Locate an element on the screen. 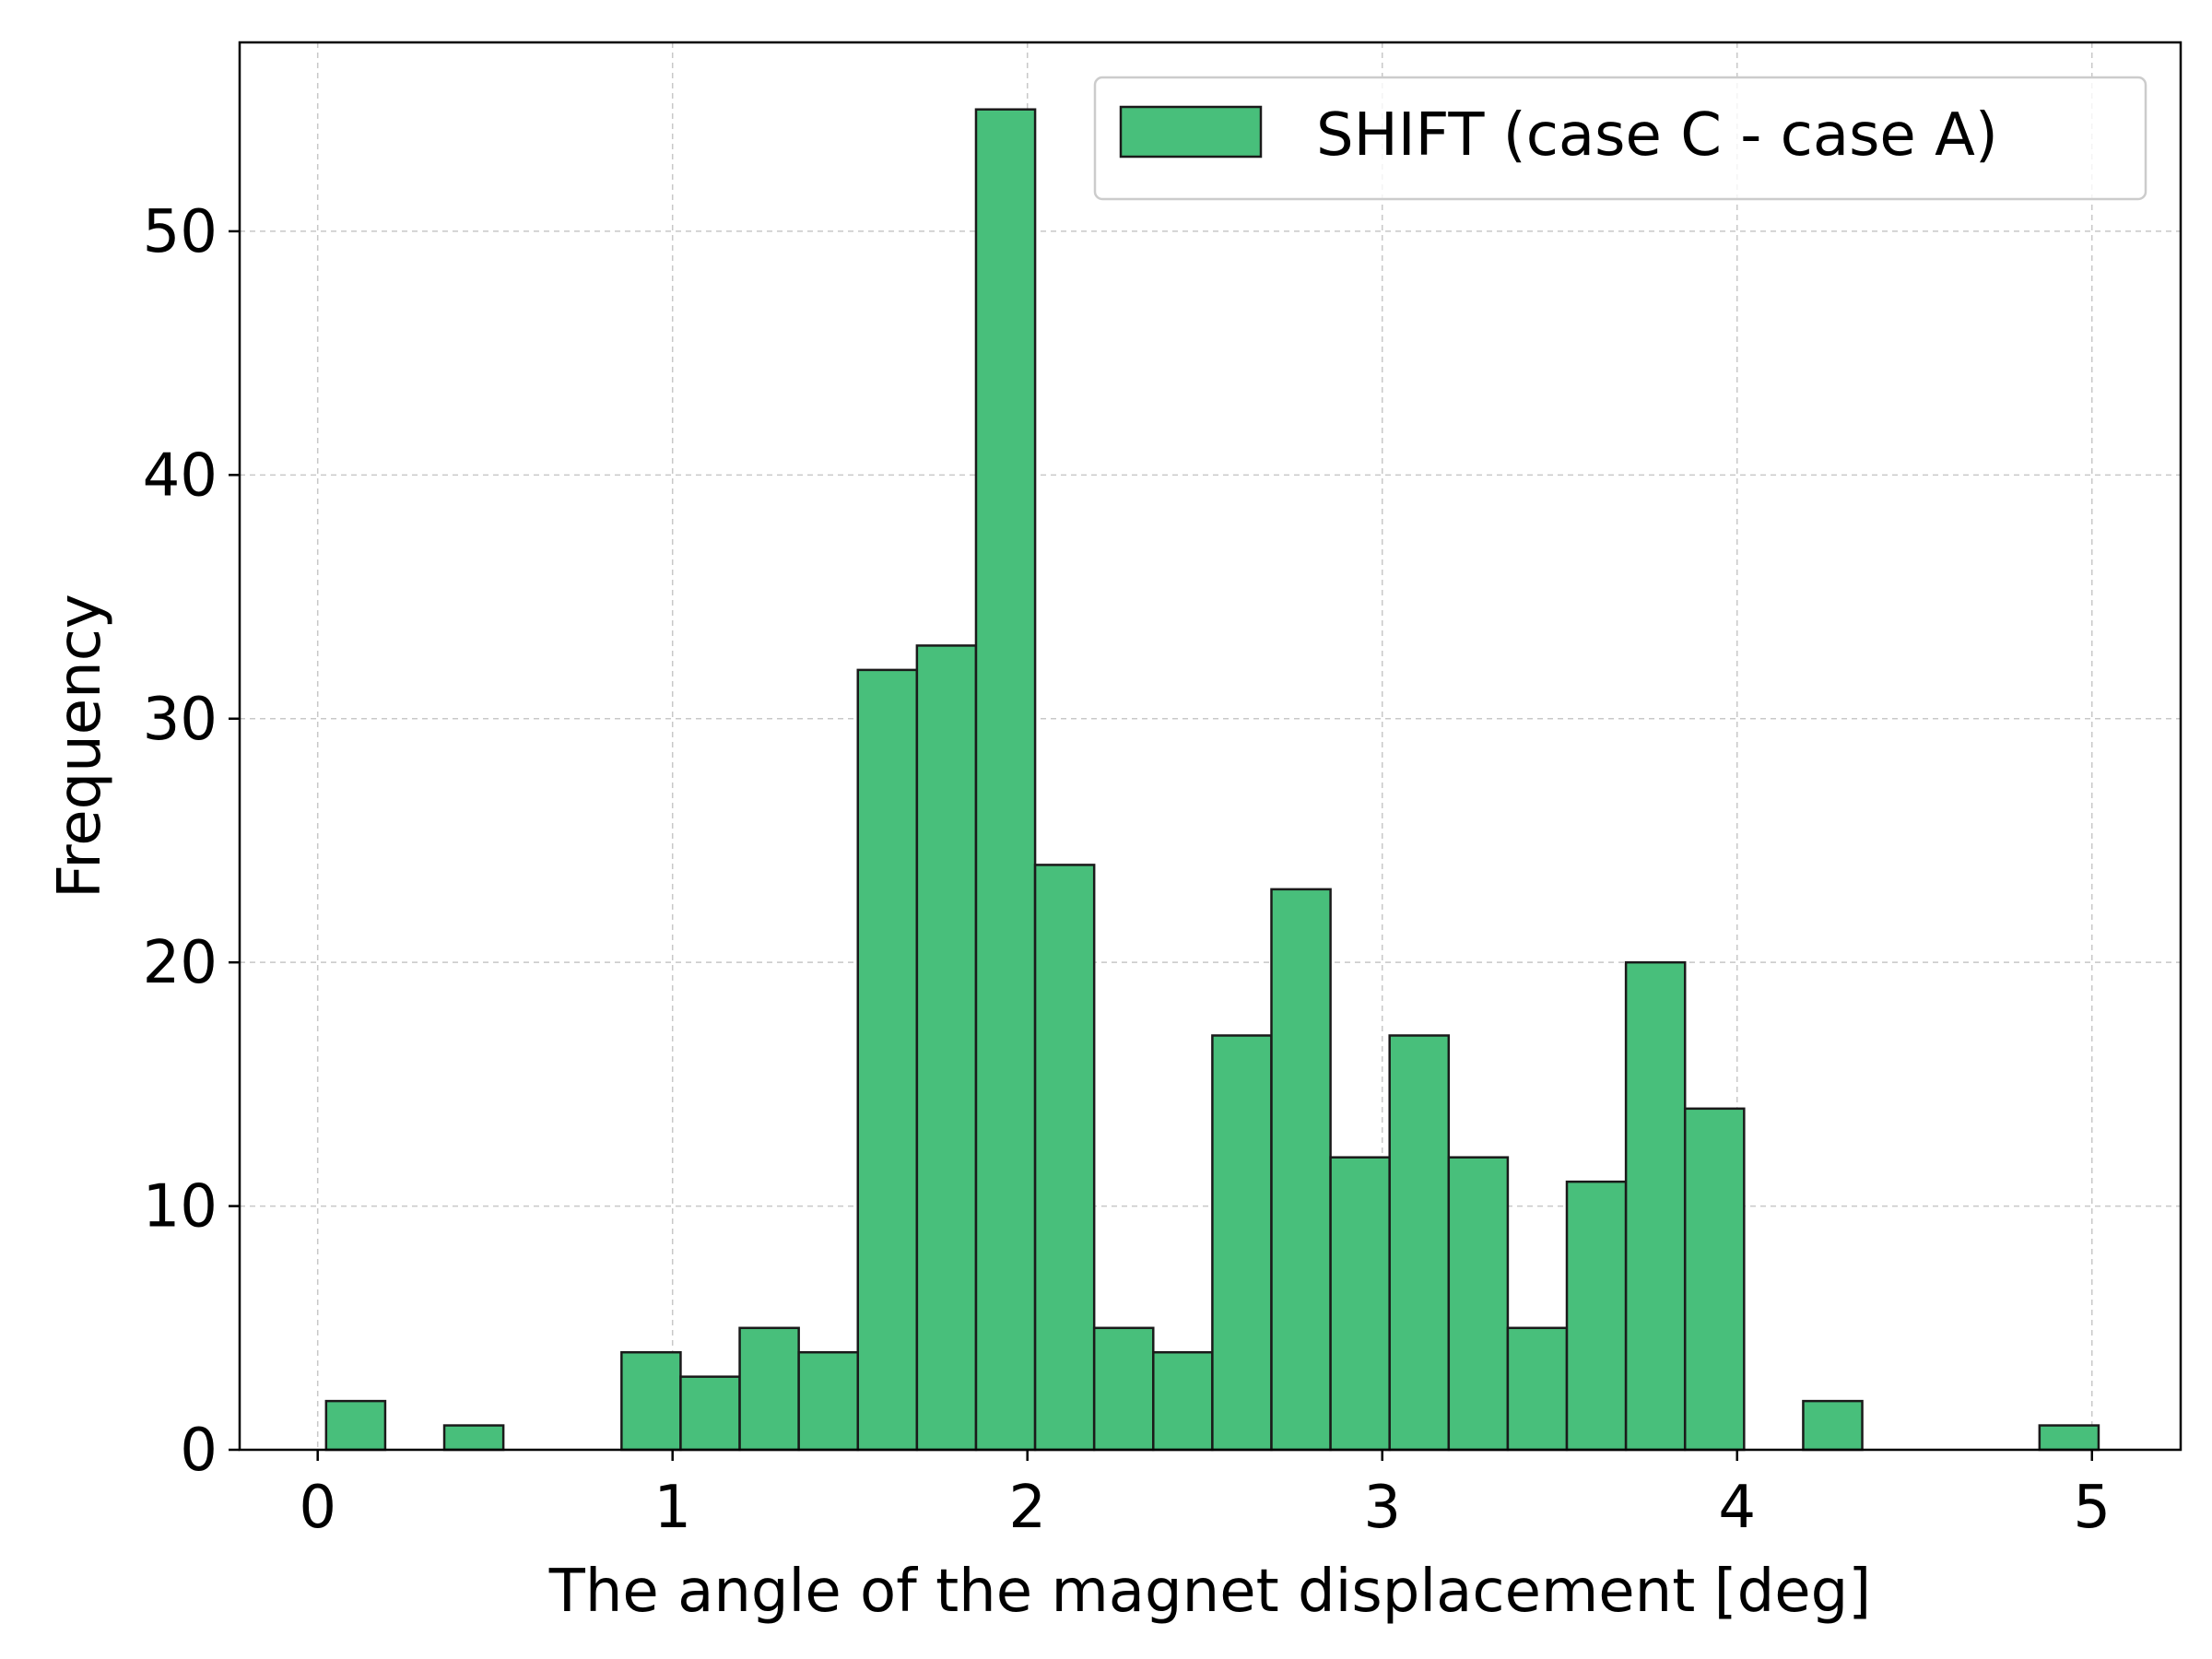 The width and height of the screenshot is (2212, 1659). x-tick-label: 0 is located at coordinates (317, 1508).